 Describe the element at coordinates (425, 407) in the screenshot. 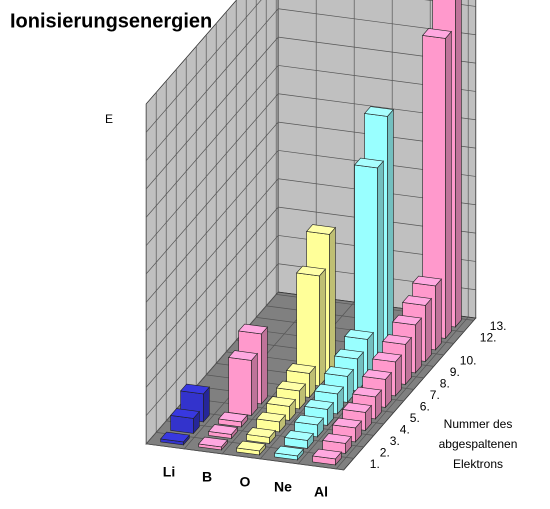

I see `depth-tick-label: 6.` at that location.